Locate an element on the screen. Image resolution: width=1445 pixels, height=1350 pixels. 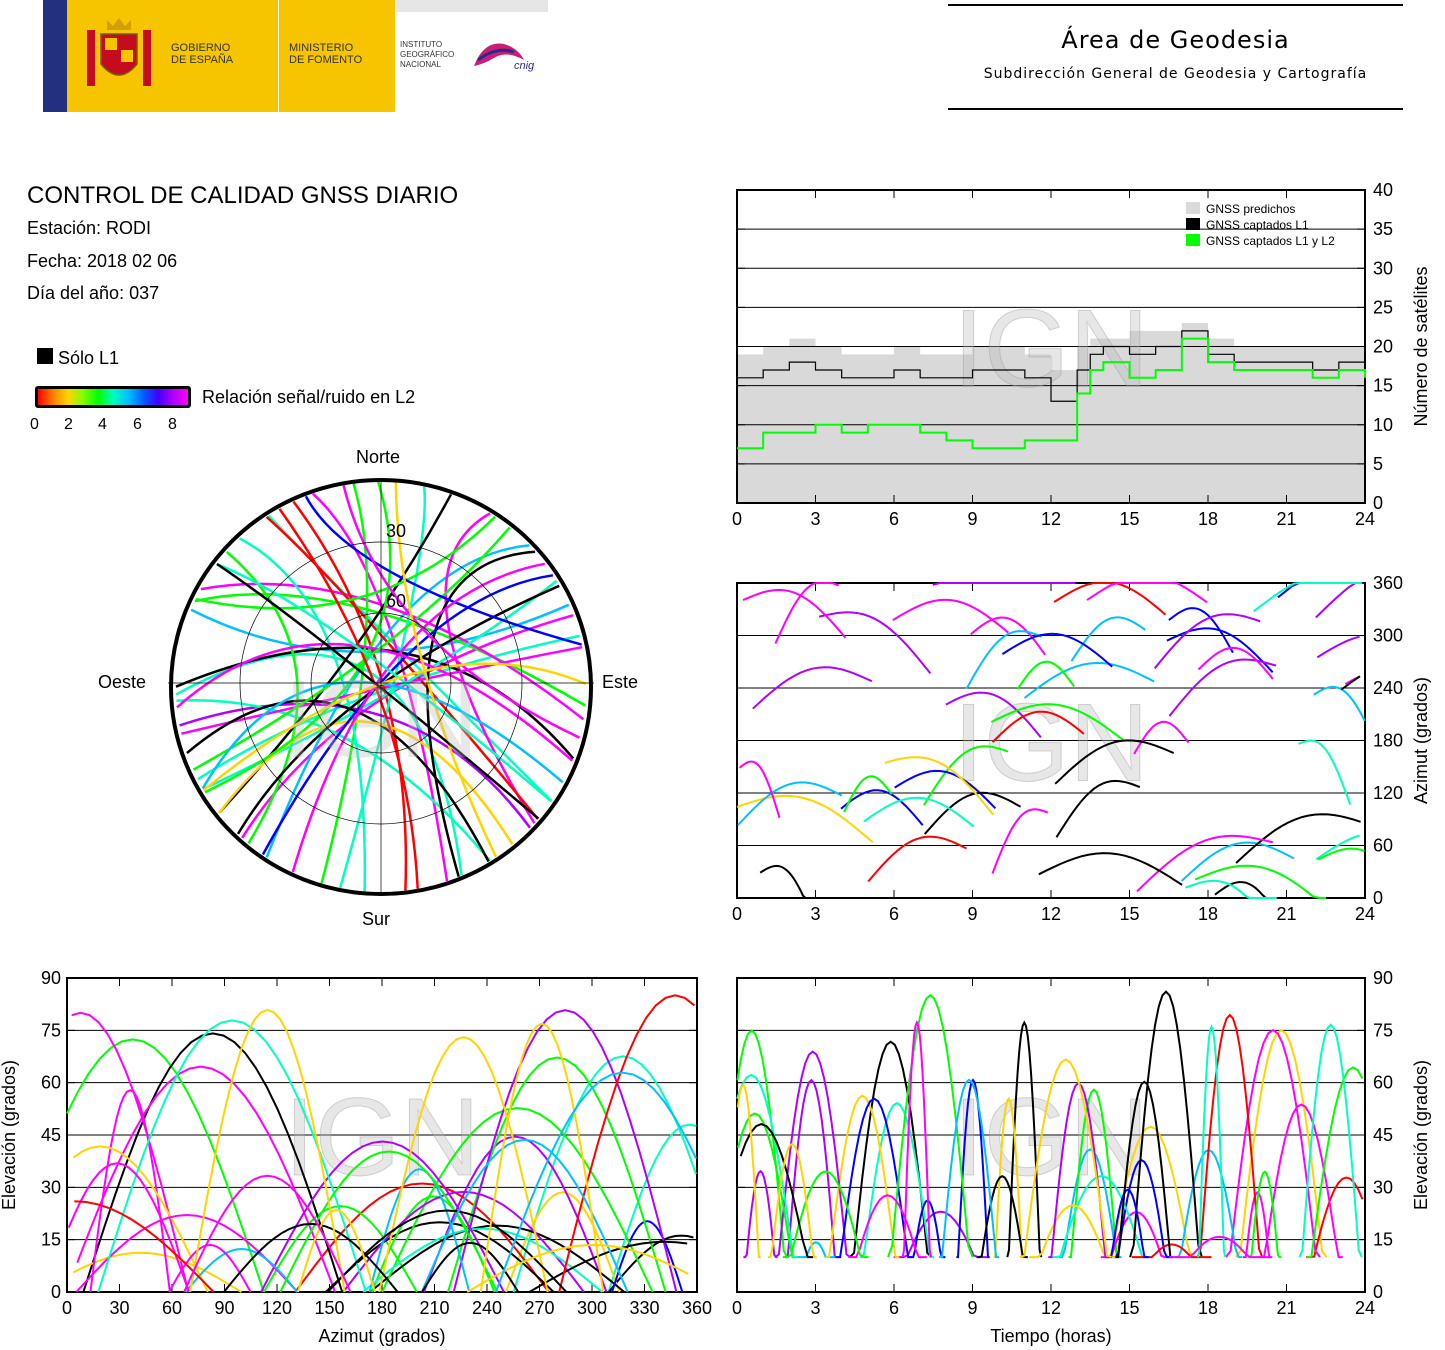
gobierno-logo: GOBIERNO DE ESPAÑA is located at coordinates (160, 56).